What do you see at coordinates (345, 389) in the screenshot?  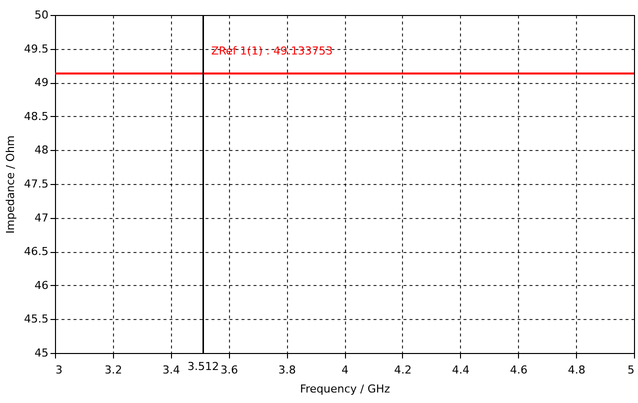 I see `x-axis-title: Frequency / GHz` at bounding box center [345, 389].